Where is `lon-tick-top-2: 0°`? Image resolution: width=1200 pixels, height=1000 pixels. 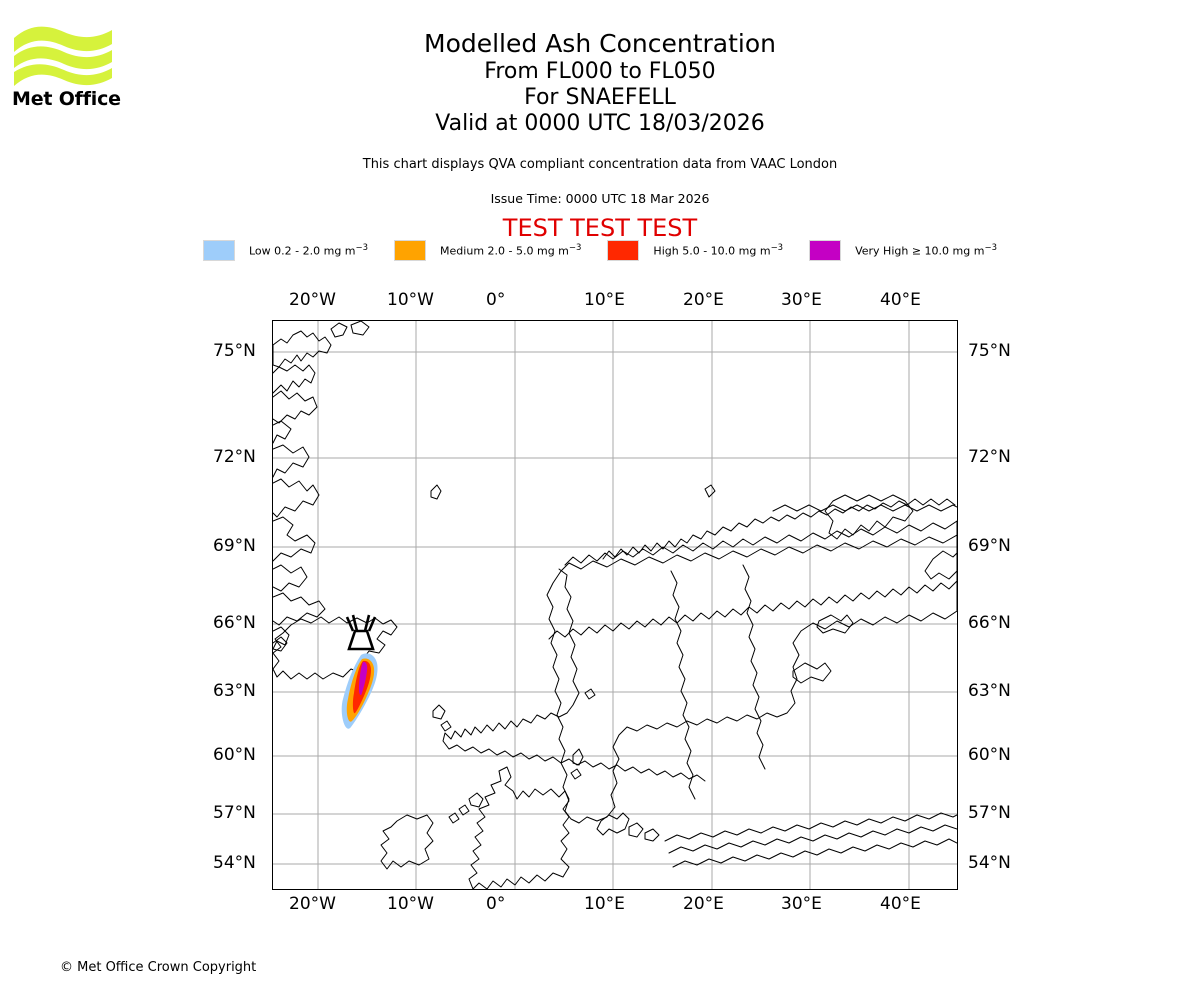
lon-tick-top-2: 0° is located at coordinates (496, 300).